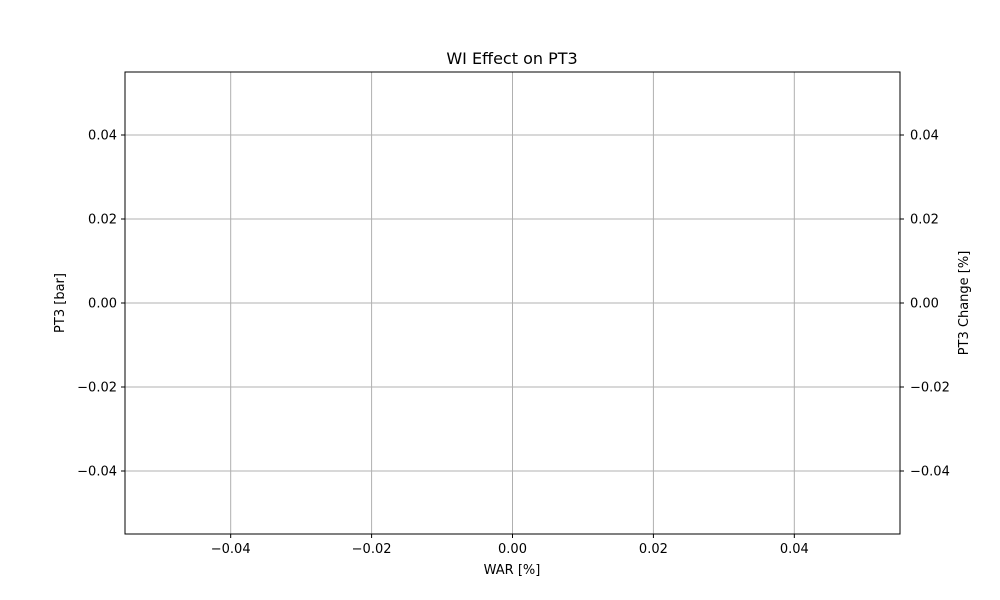 Image resolution: width=1000 pixels, height=600 pixels. Describe the element at coordinates (102, 304) in the screenshot. I see `y-tick-label: 0.00` at that location.